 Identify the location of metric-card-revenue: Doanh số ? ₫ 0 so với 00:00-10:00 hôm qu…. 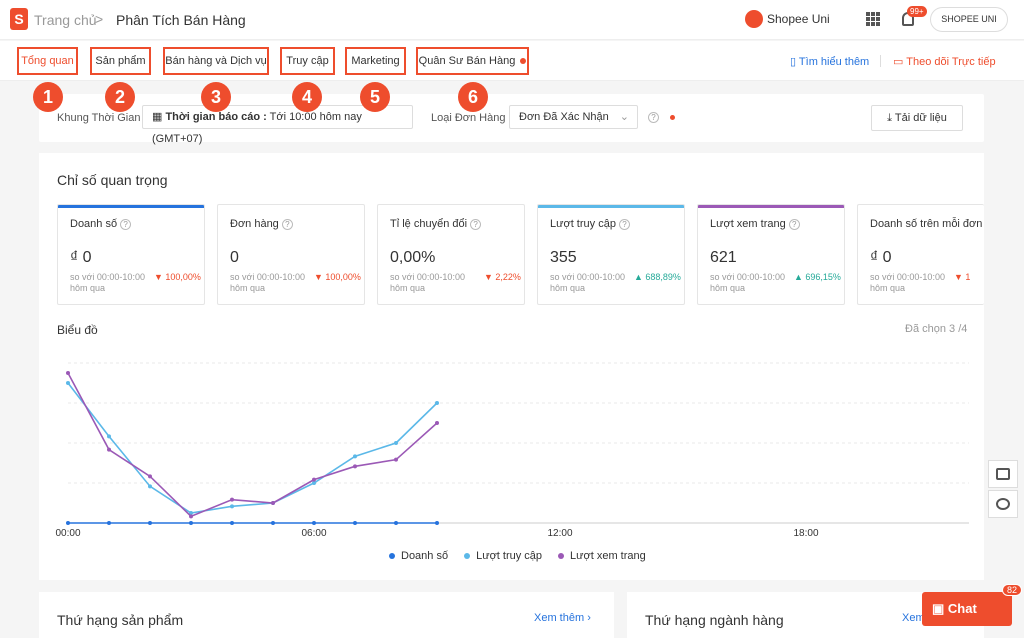
(131, 254).